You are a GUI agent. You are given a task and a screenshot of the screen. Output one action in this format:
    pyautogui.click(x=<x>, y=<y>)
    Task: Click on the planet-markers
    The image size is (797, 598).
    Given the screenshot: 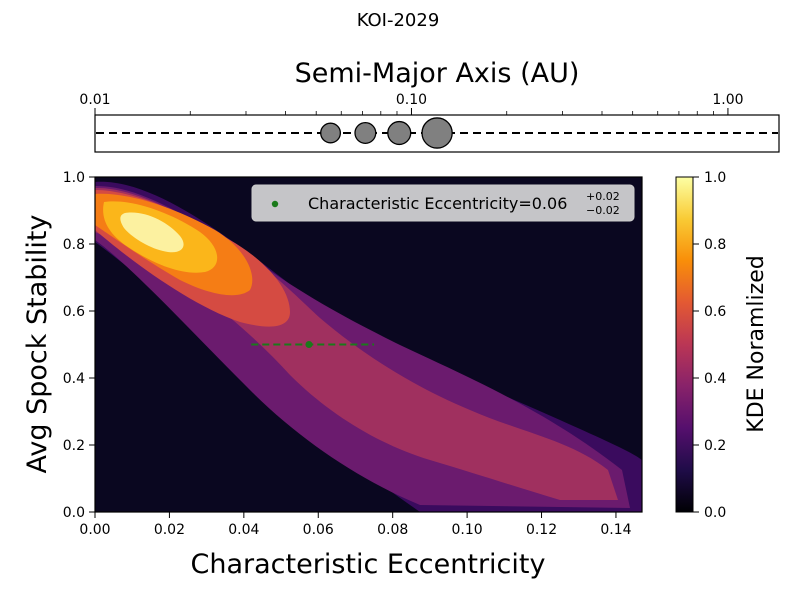 What is the action you would take?
    pyautogui.click(x=386, y=133)
    